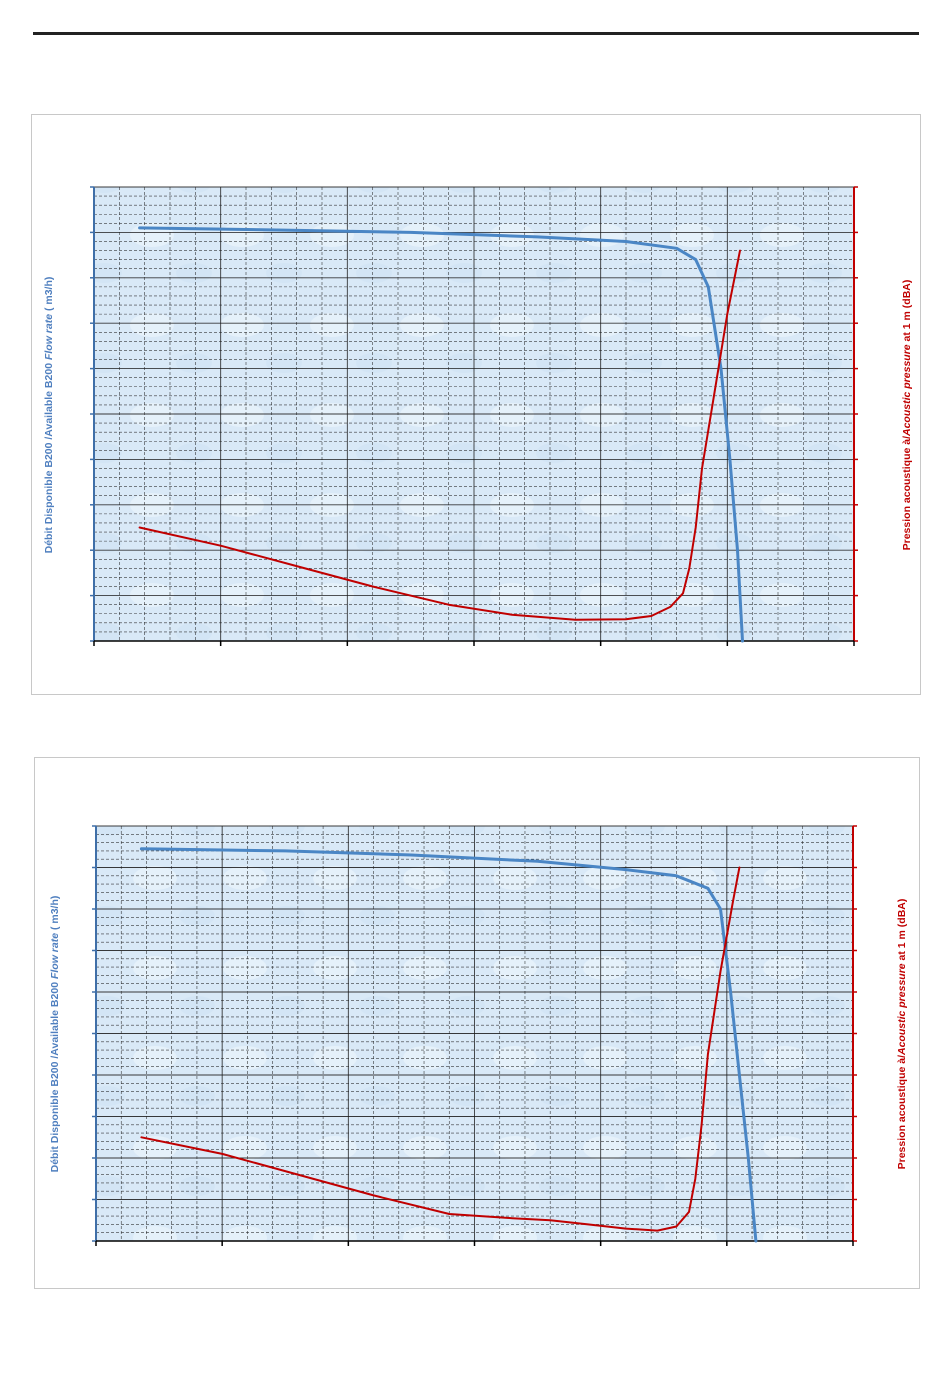  What do you see at coordinates (476, 33) in the screenshot?
I see `top-rule` at bounding box center [476, 33].